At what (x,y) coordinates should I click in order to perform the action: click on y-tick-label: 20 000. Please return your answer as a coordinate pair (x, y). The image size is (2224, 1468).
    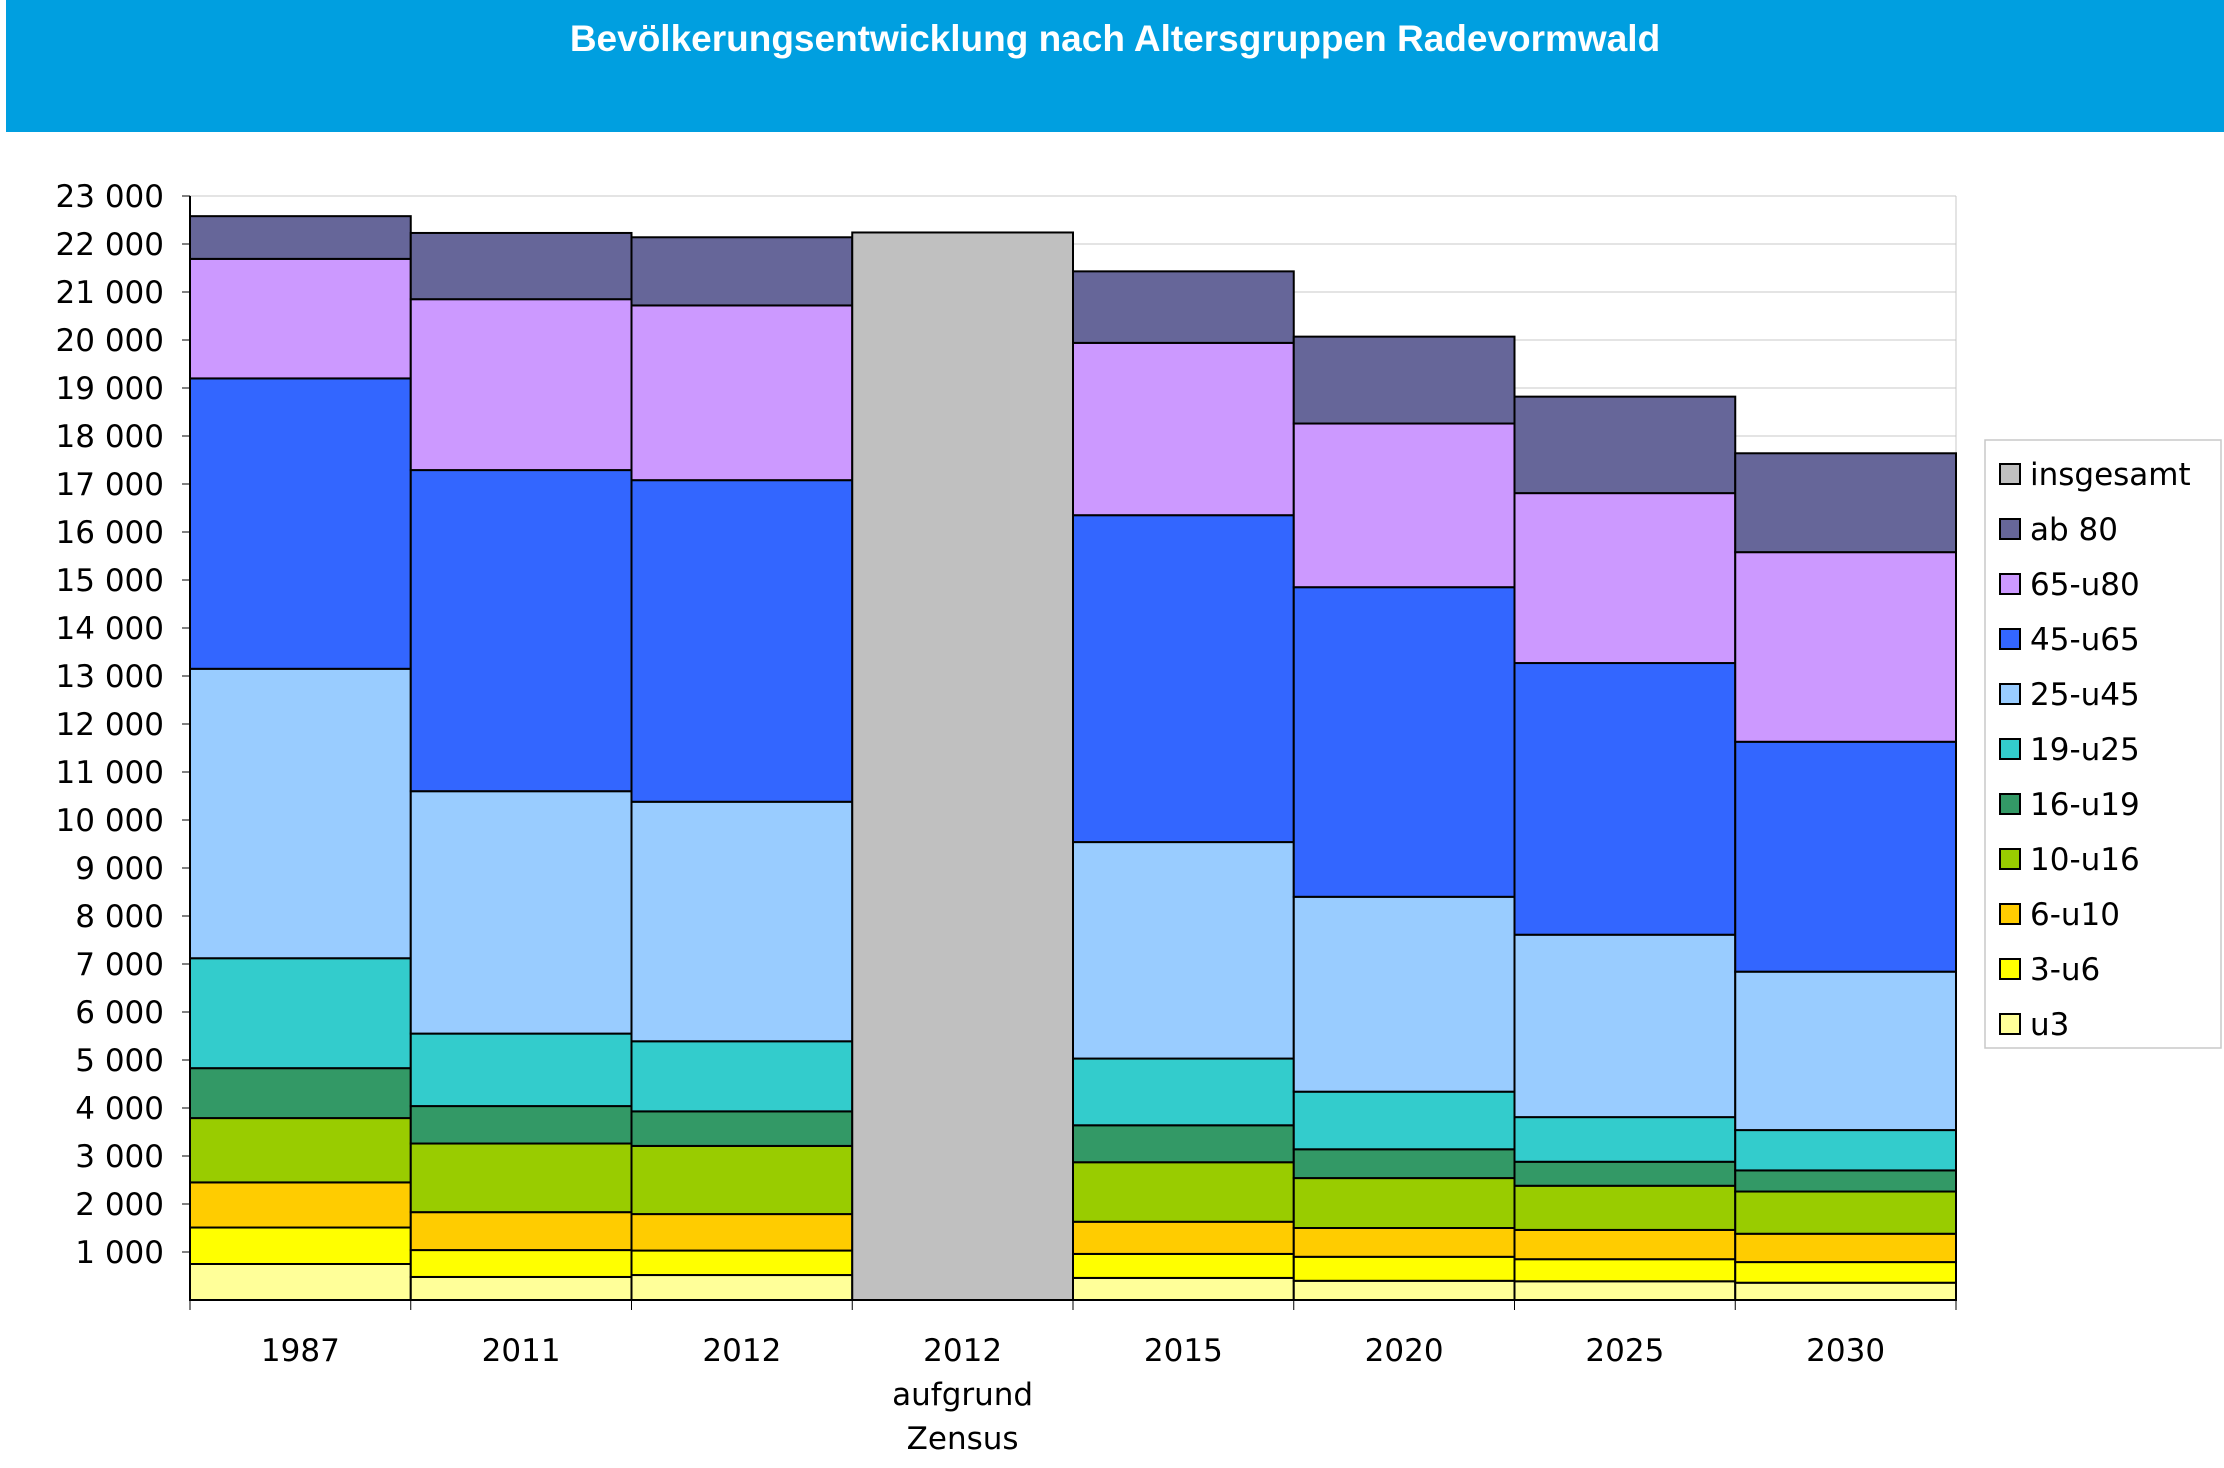
    Looking at the image, I should click on (110, 341).